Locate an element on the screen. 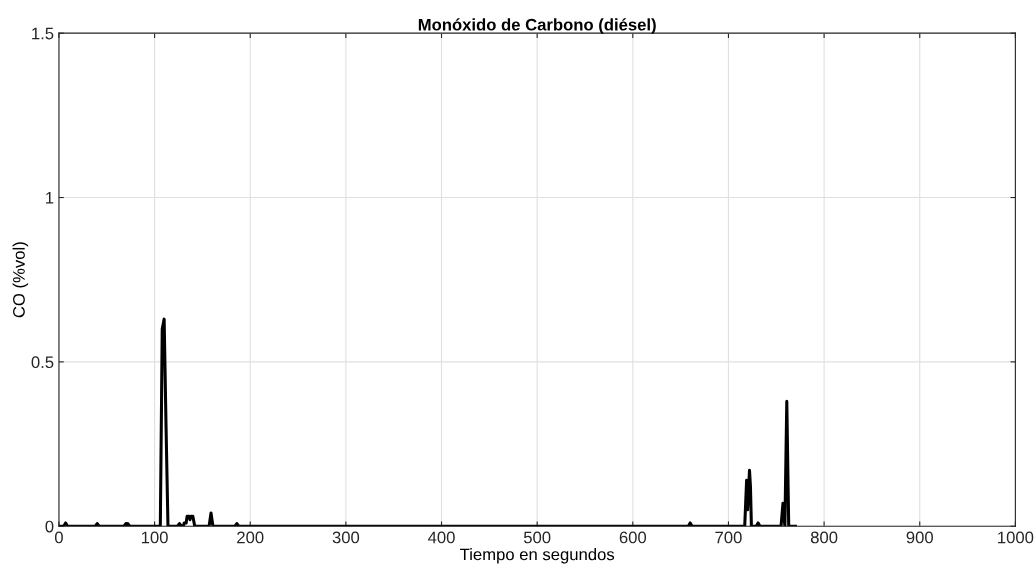 The width and height of the screenshot is (1034, 572). x-tick-label: 800 is located at coordinates (824, 537).